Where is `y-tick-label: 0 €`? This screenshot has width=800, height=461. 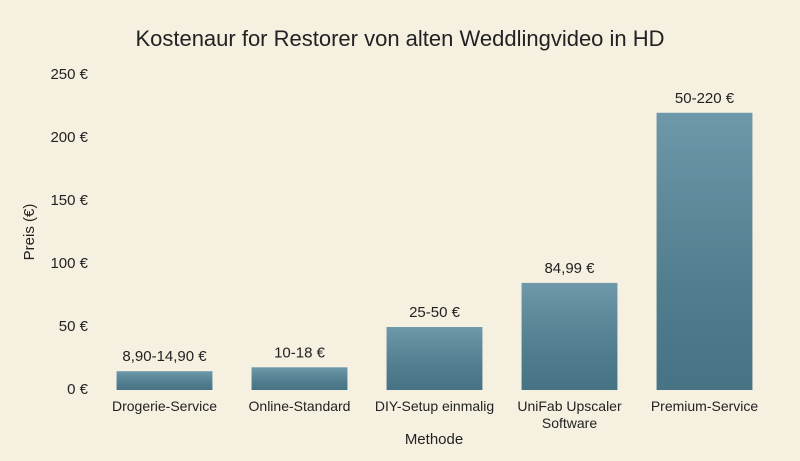 y-tick-label: 0 € is located at coordinates (78, 389).